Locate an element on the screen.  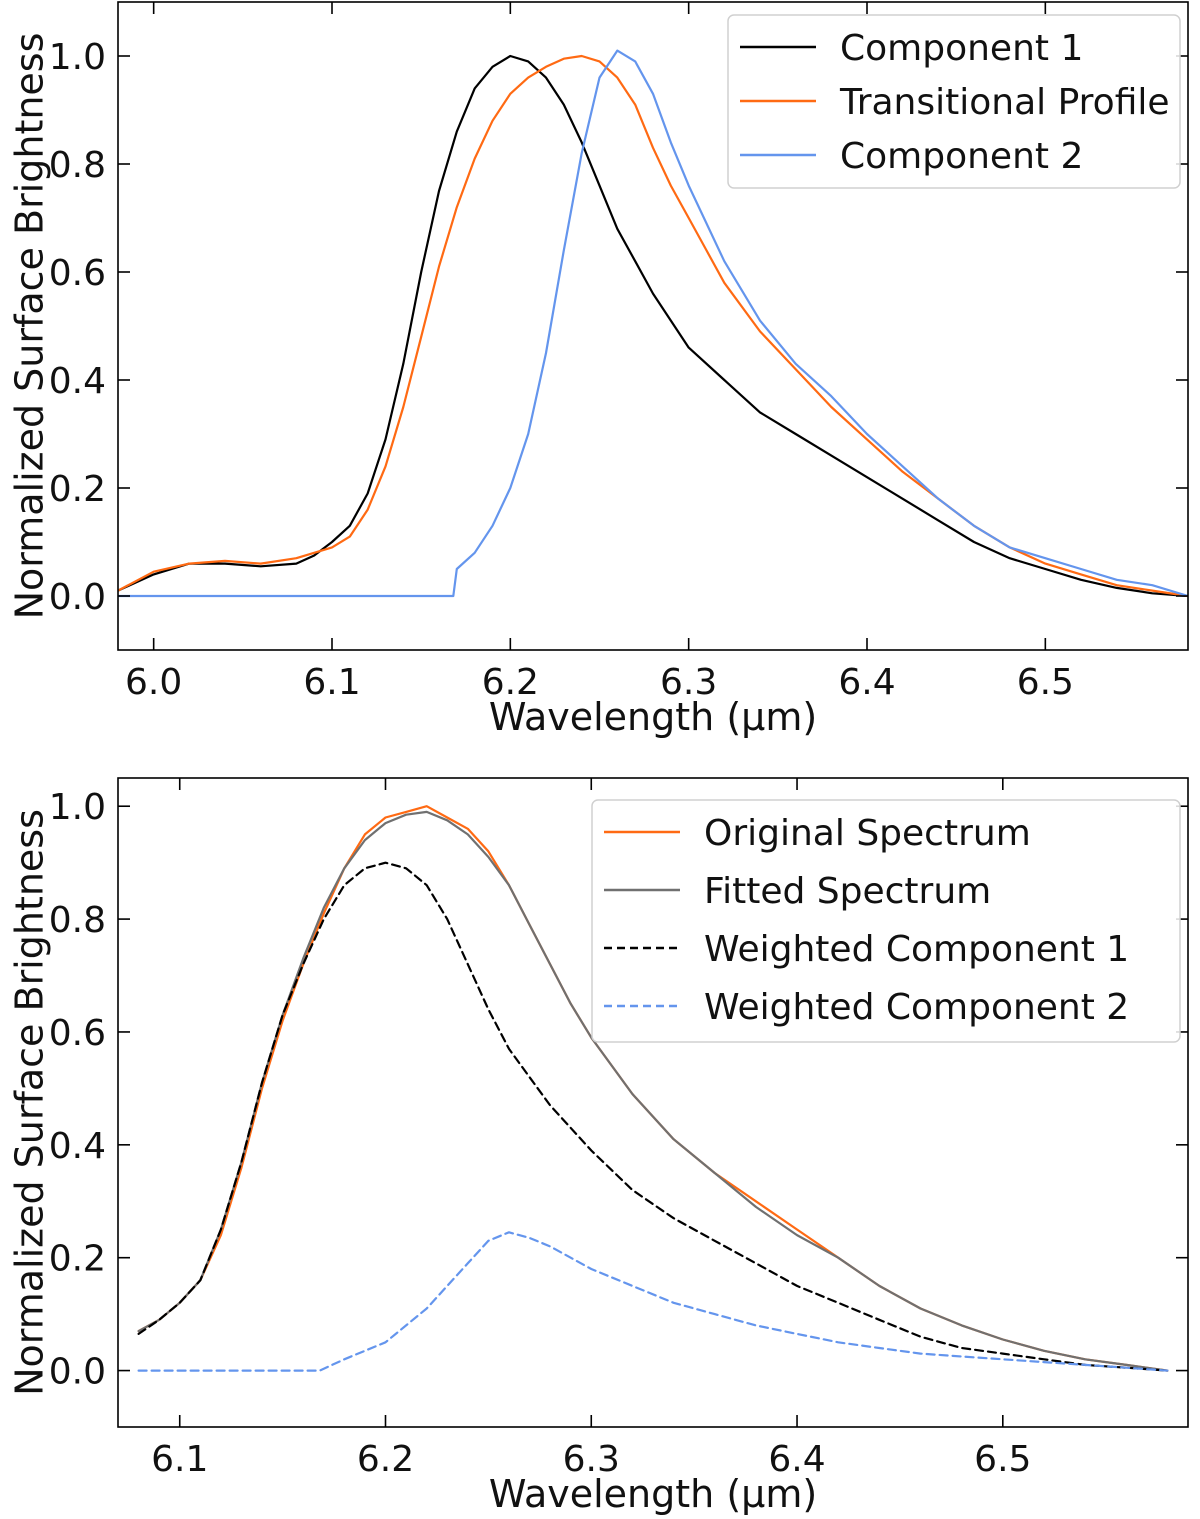
top-y-axis-label: Normalized Surface Brightness is located at coordinates (30, 326).